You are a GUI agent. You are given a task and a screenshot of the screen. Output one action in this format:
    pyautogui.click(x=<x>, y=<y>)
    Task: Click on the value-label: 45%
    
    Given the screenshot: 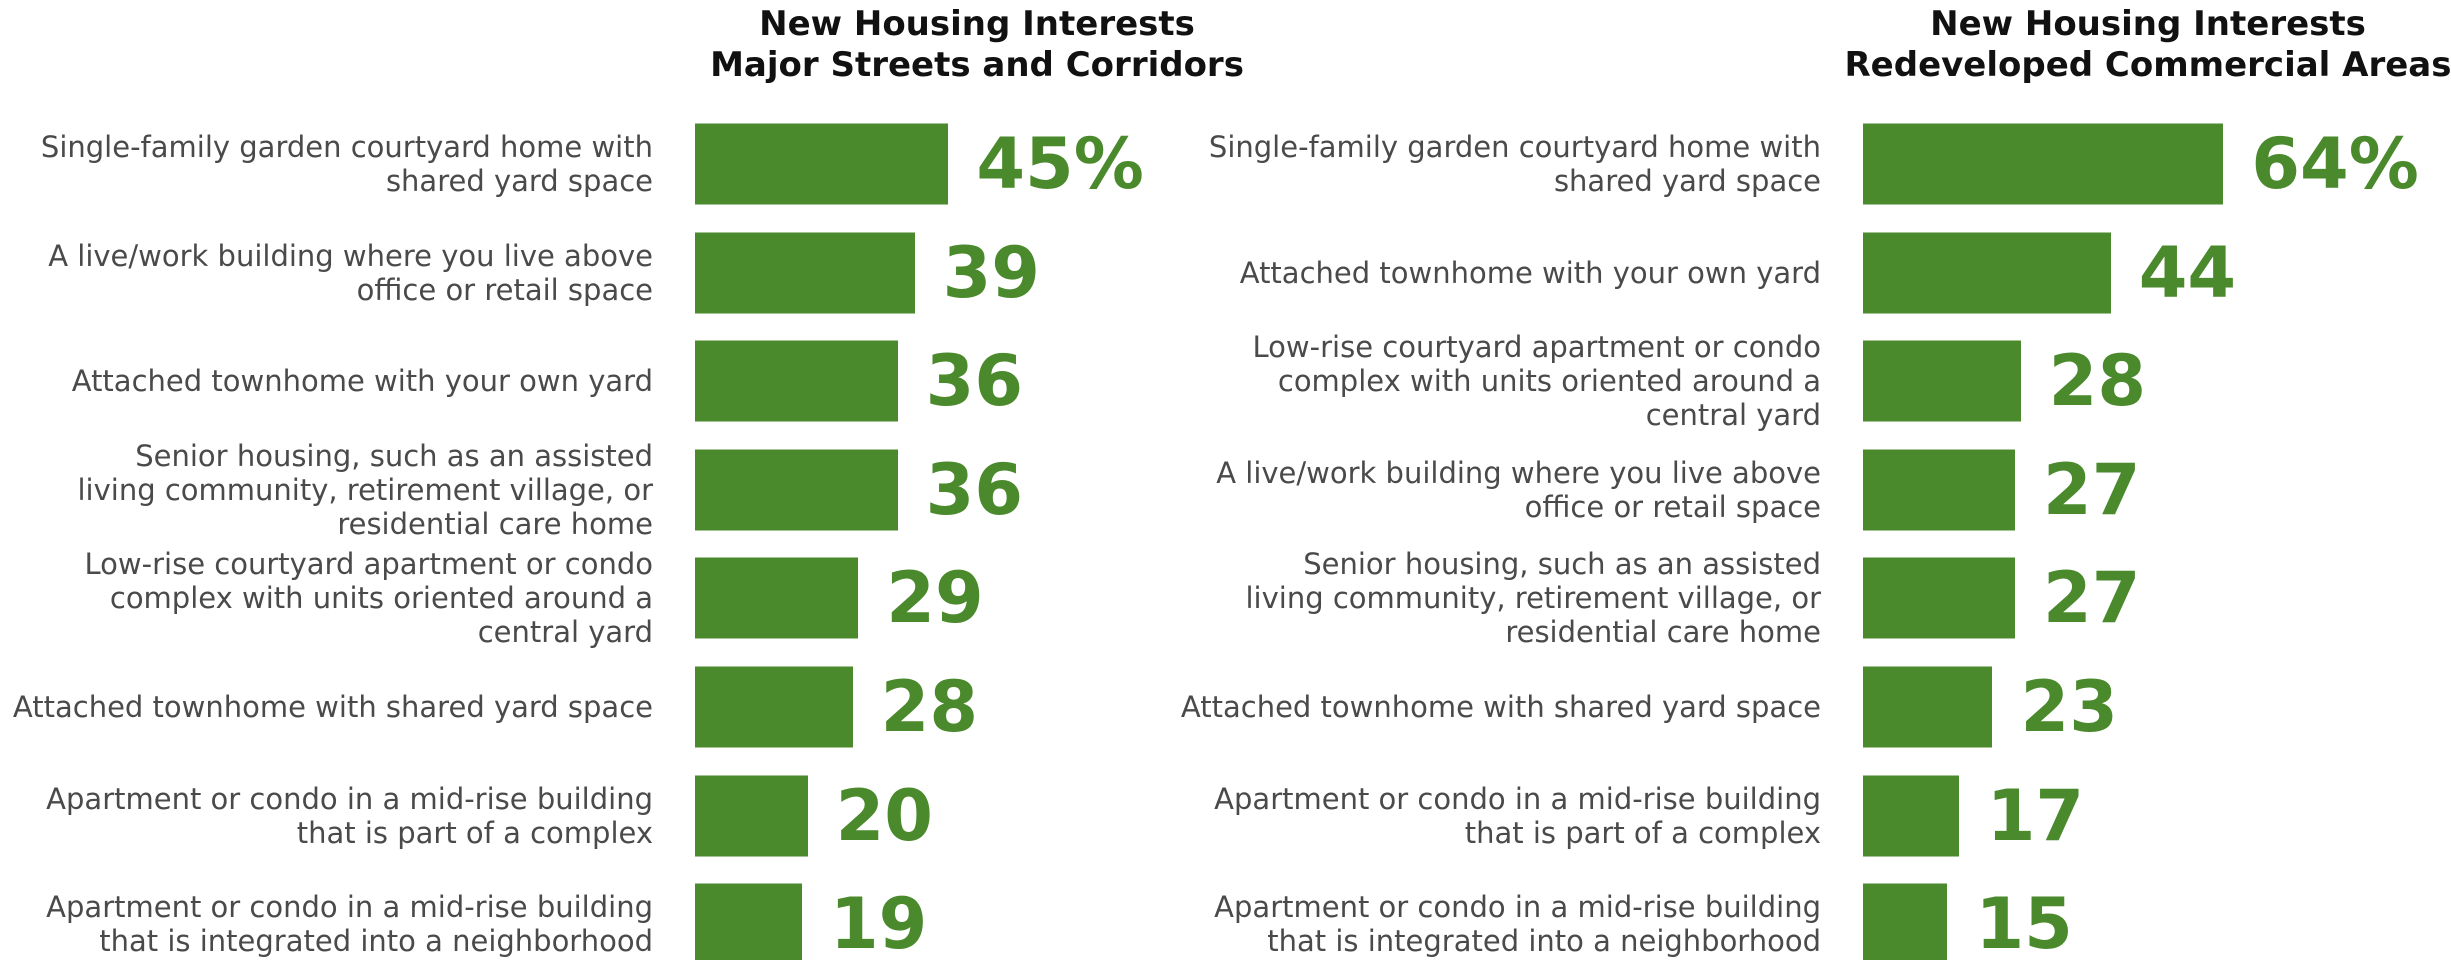 What is the action you would take?
    pyautogui.click(x=1060, y=164)
    